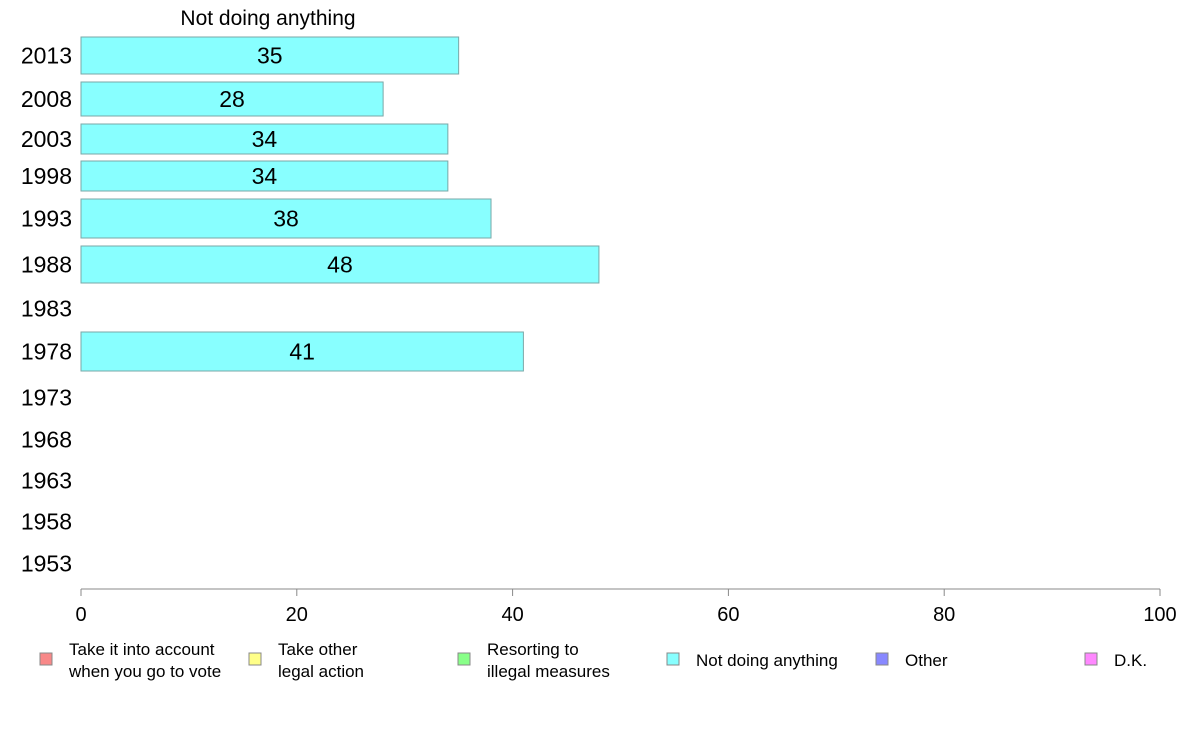 Image resolution: width=1188 pixels, height=736 pixels. Describe the element at coordinates (46, 440) in the screenshot. I see `y-tick-label: 1968` at that location.